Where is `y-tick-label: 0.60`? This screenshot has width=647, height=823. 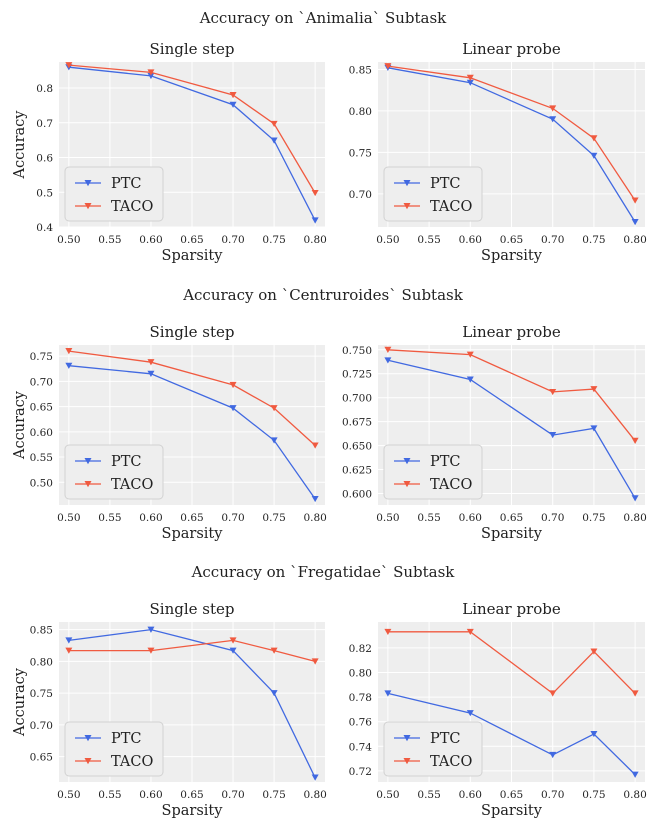
y-tick-label: 0.60 is located at coordinates (41, 433).